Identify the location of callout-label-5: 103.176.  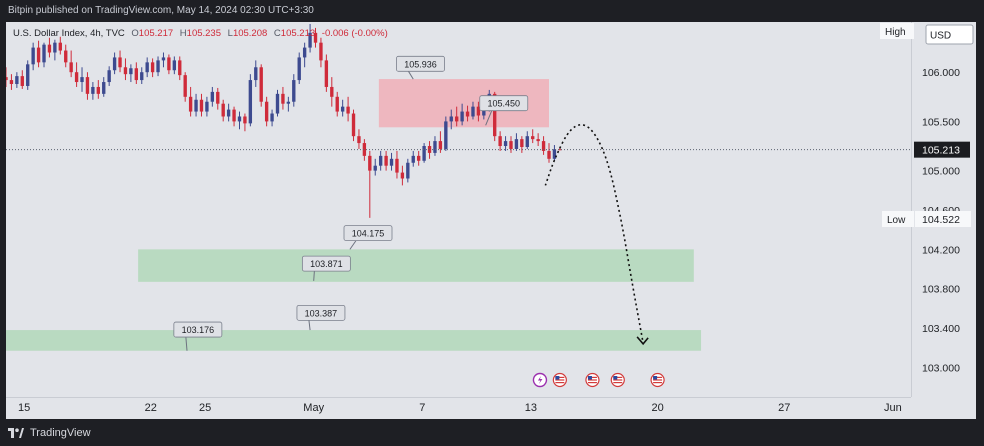
(198, 330).